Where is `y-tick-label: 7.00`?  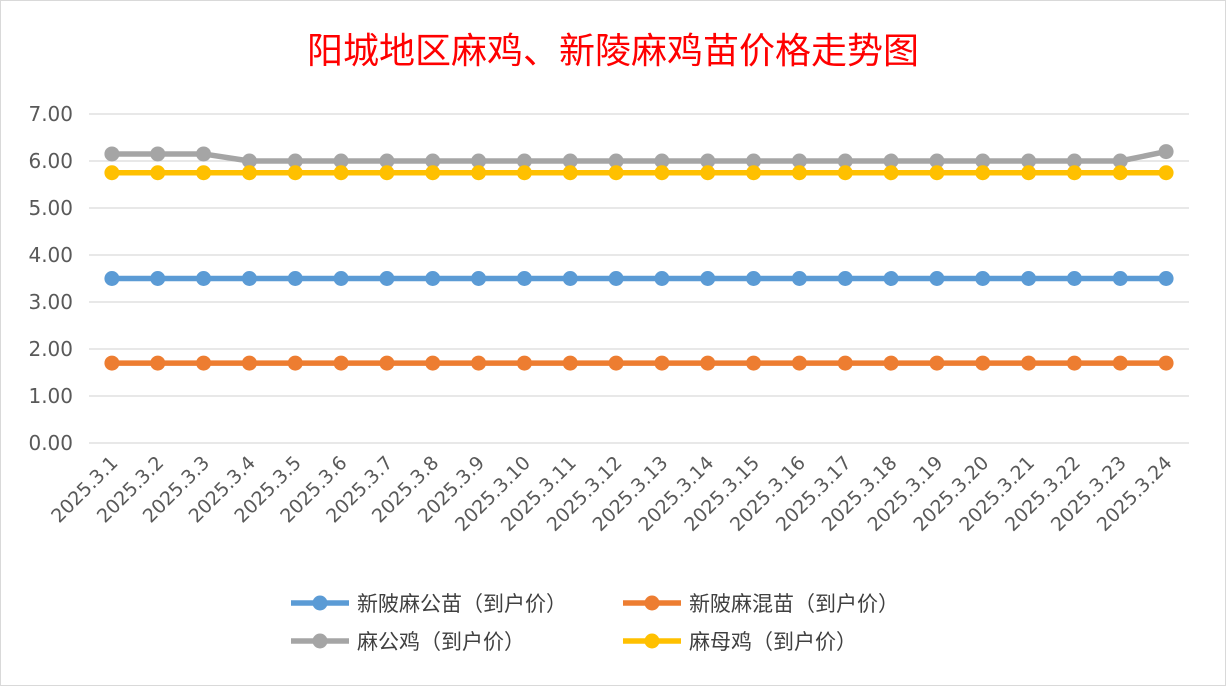 y-tick-label: 7.00 is located at coordinates (50, 114).